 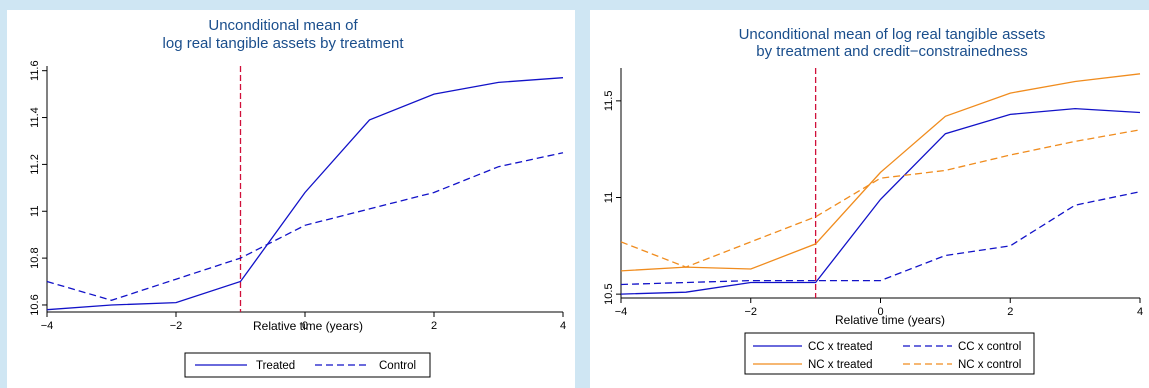 What do you see at coordinates (989, 347) in the screenshot?
I see `legend-label-cc-control: CC x control` at bounding box center [989, 347].